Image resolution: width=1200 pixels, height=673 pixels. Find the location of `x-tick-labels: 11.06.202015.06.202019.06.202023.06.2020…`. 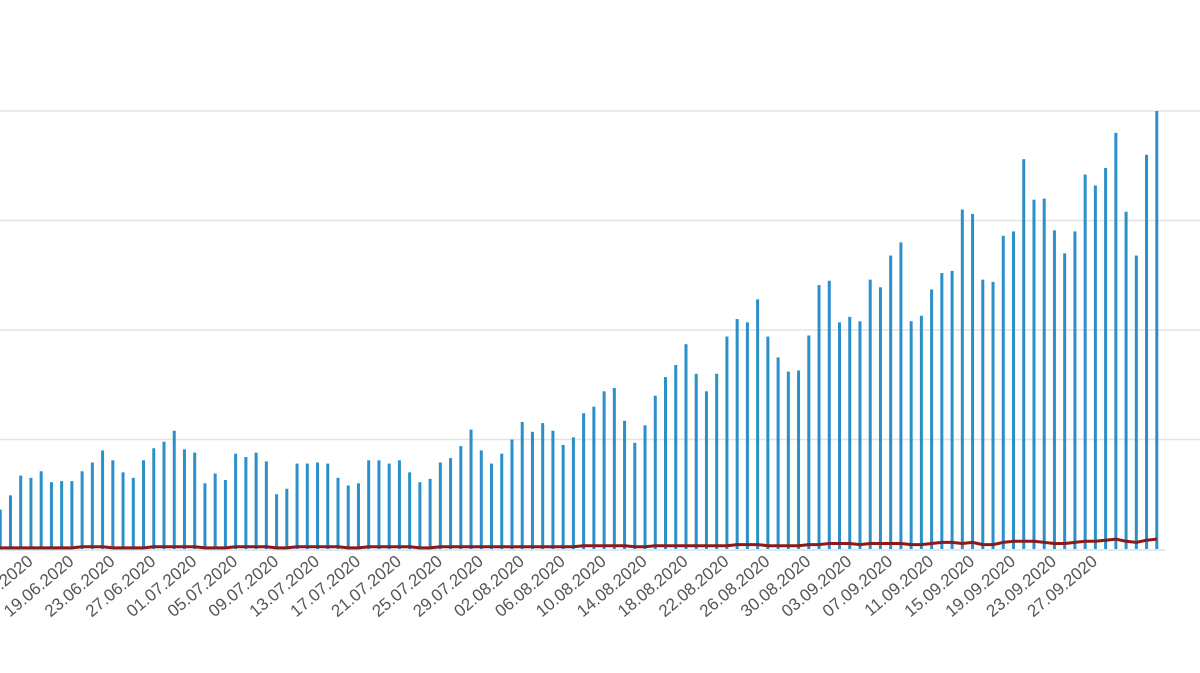

x-tick-labels: 11.06.202015.06.202019.06.202023.06.2020… is located at coordinates (550, 586).